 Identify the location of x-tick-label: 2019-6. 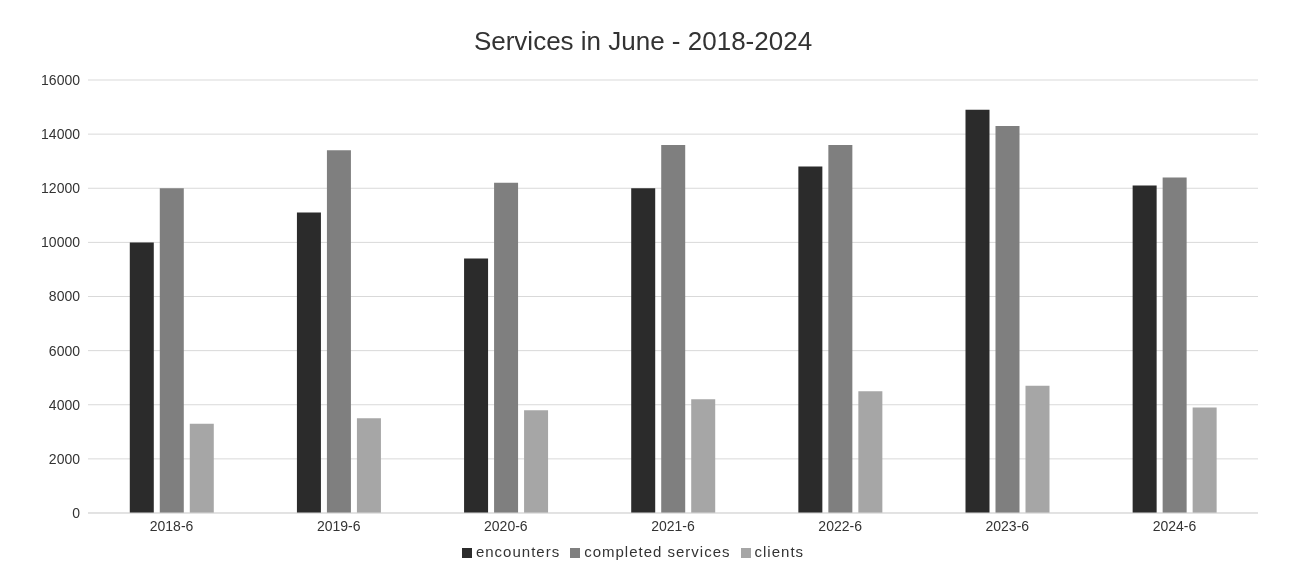
(338, 525).